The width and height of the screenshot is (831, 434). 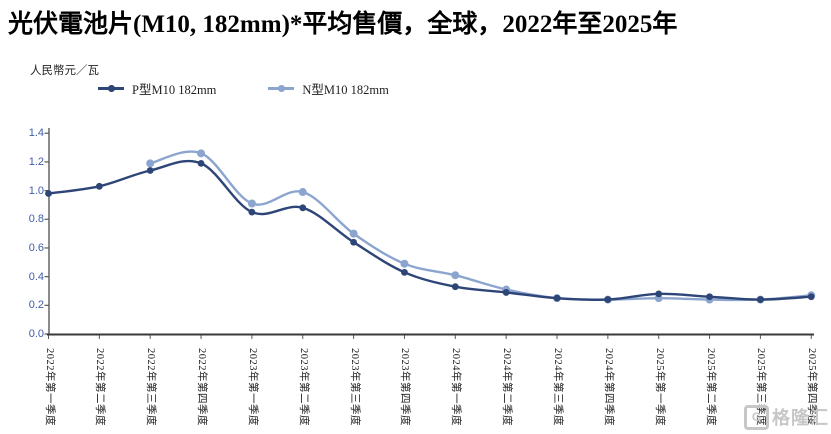 What do you see at coordinates (710, 387) in the screenshot?
I see `x-axis-tick-label: 2025年第二季度` at bounding box center [710, 387].